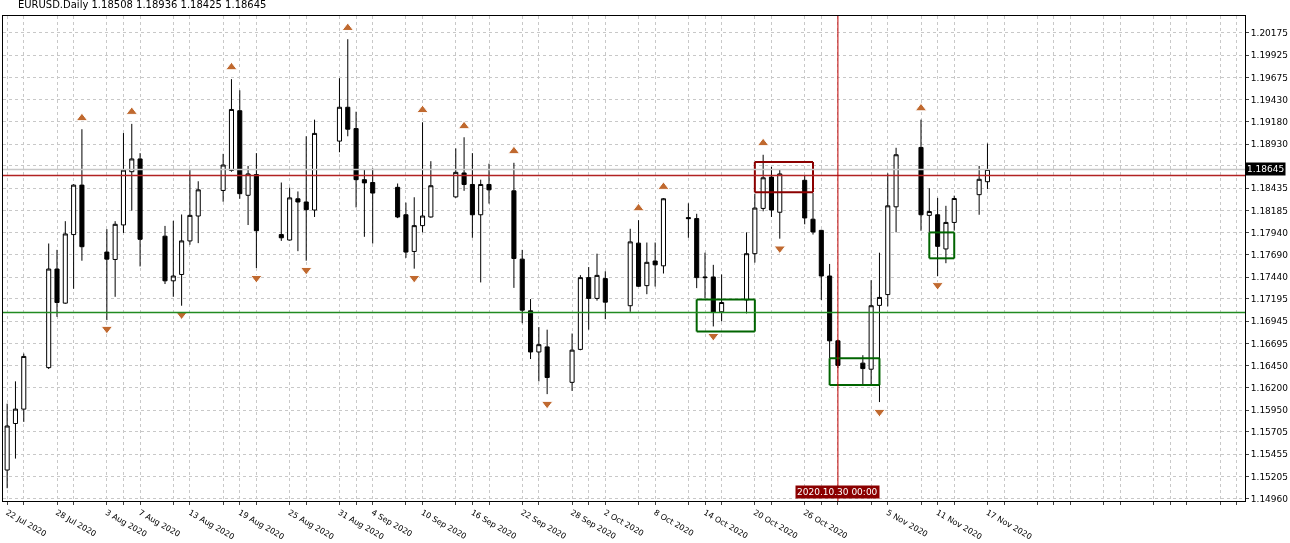  What do you see at coordinates (1269, 277) in the screenshot?
I see `y-tick-label: 1.17440` at bounding box center [1269, 277].